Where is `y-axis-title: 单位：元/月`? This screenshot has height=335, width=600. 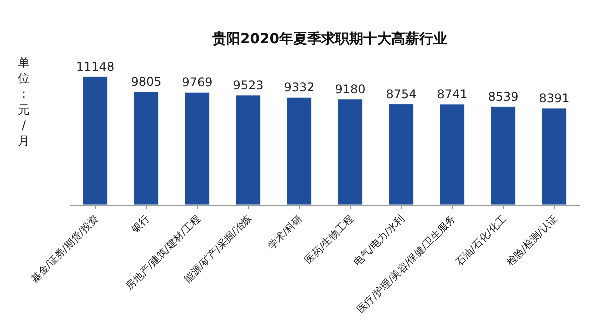
y-axis-title: 单位：元/月 is located at coordinates (24, 102).